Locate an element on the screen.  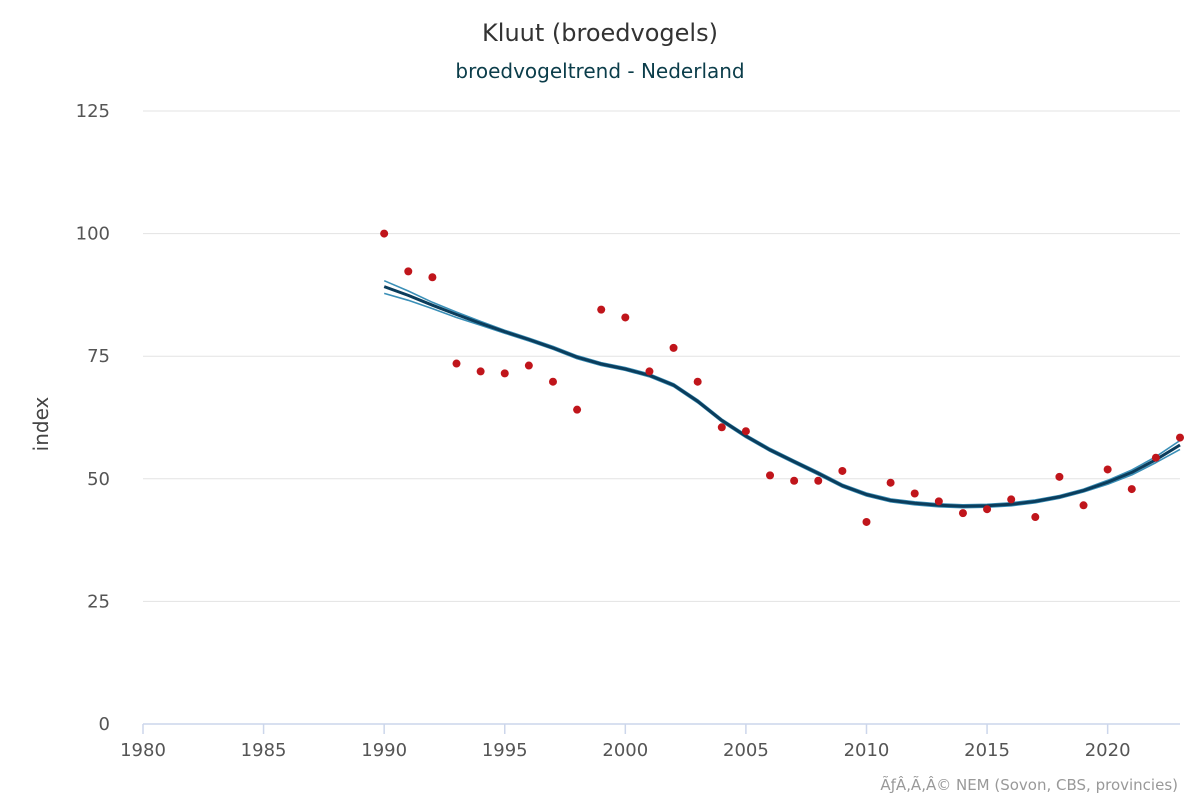
data-point-2019 is located at coordinates (1083, 505).